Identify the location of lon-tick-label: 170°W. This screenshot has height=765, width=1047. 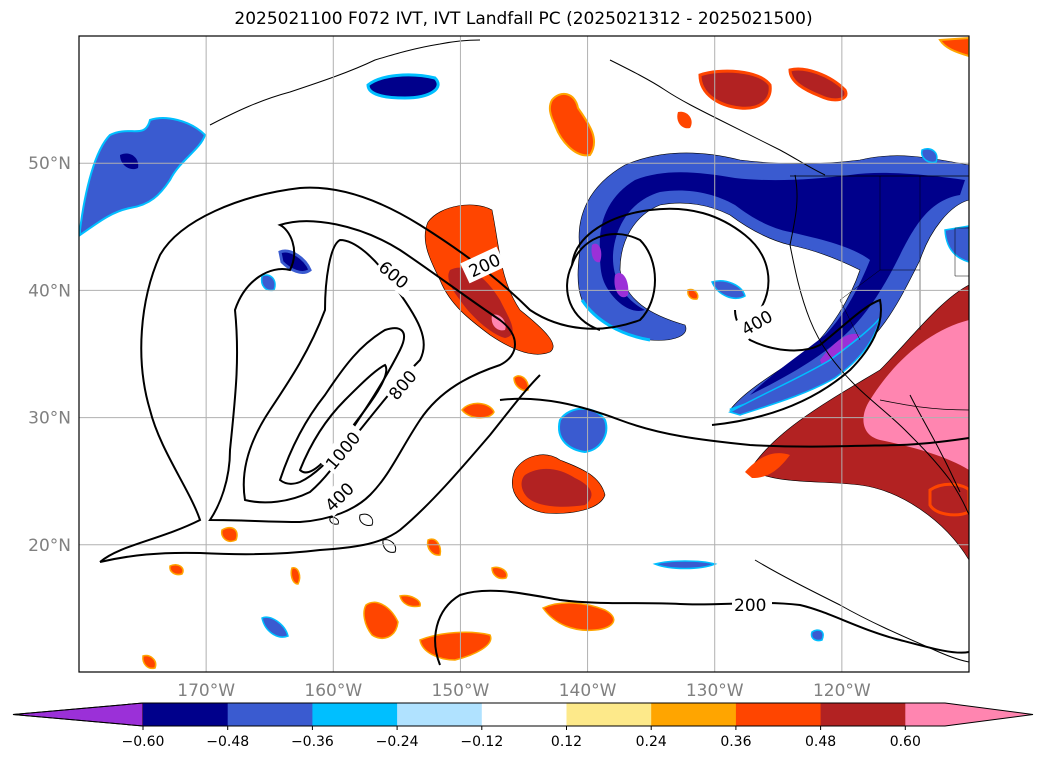
(206, 691).